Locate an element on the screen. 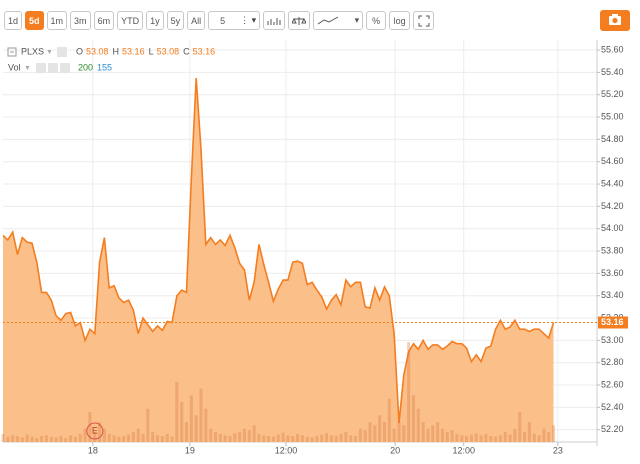 The height and width of the screenshot is (464, 640). y-tick-label: 55.20 is located at coordinates (612, 94).